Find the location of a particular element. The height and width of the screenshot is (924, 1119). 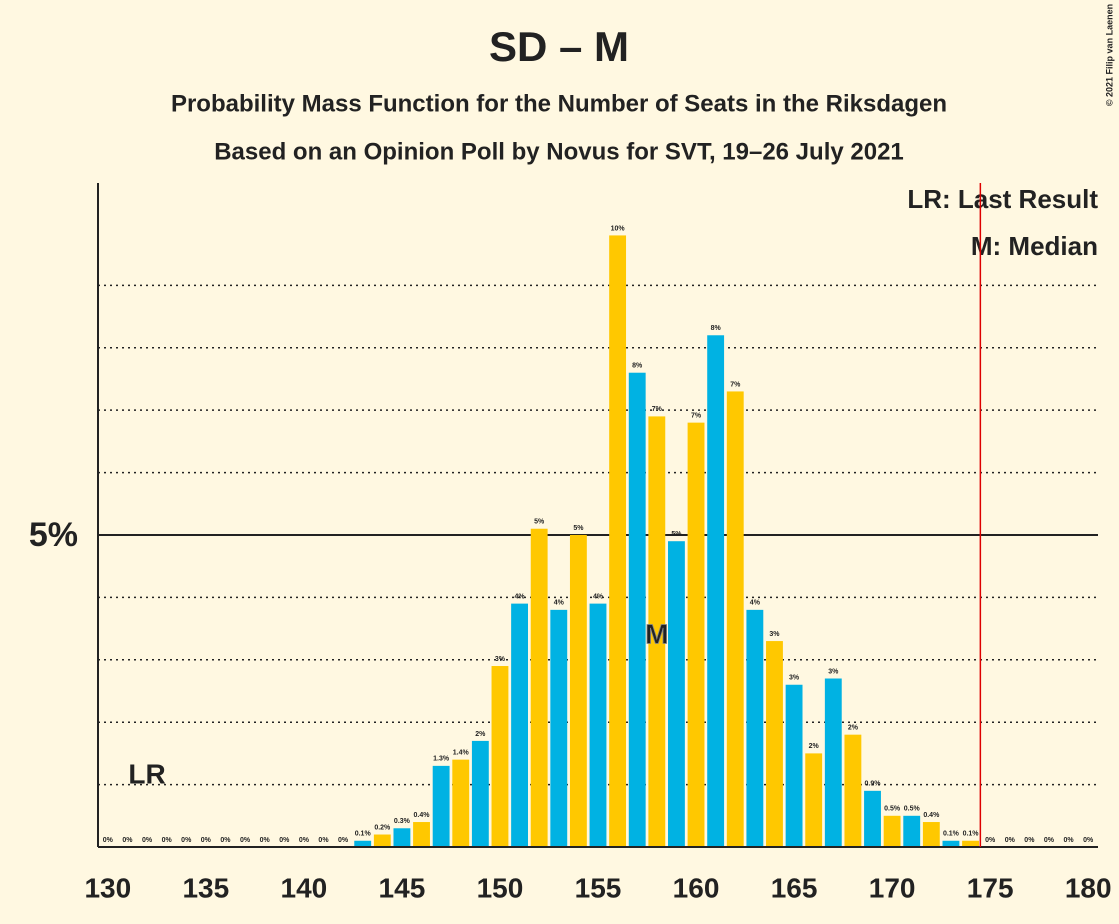

x-tick-label: 160 is located at coordinates (696, 887).